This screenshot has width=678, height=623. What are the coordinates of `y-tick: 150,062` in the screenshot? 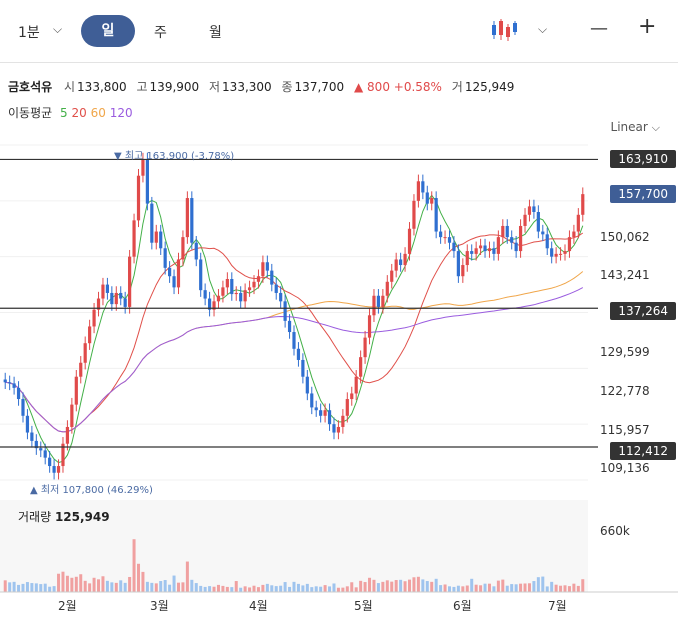 It's located at (625, 237).